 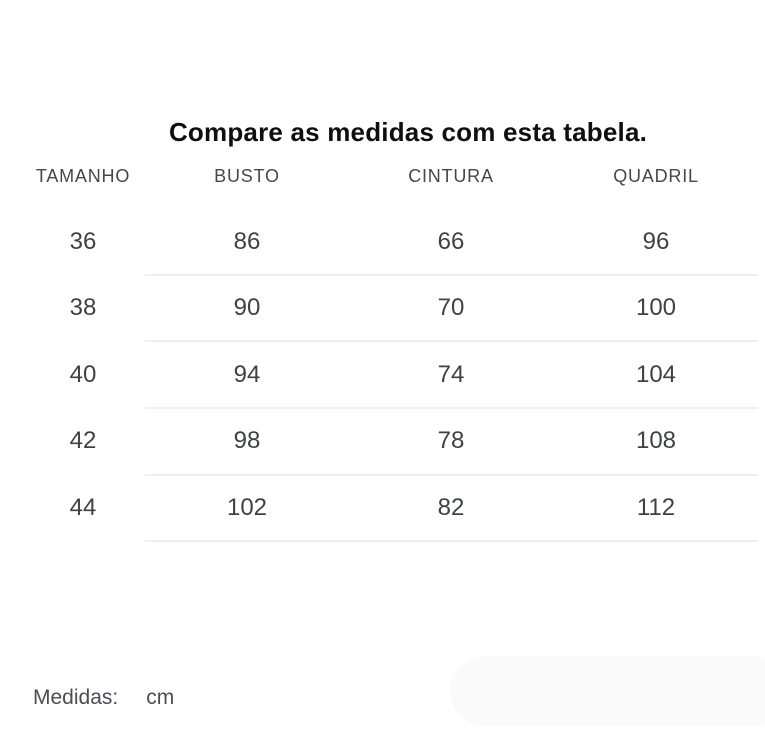 What do you see at coordinates (247, 307) in the screenshot?
I see `size-cell: 90` at bounding box center [247, 307].